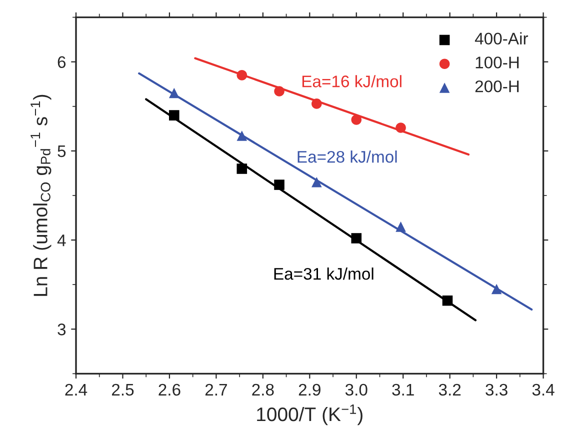  What do you see at coordinates (62, 62) in the screenshot?
I see `y-tick-label: 6` at bounding box center [62, 62].